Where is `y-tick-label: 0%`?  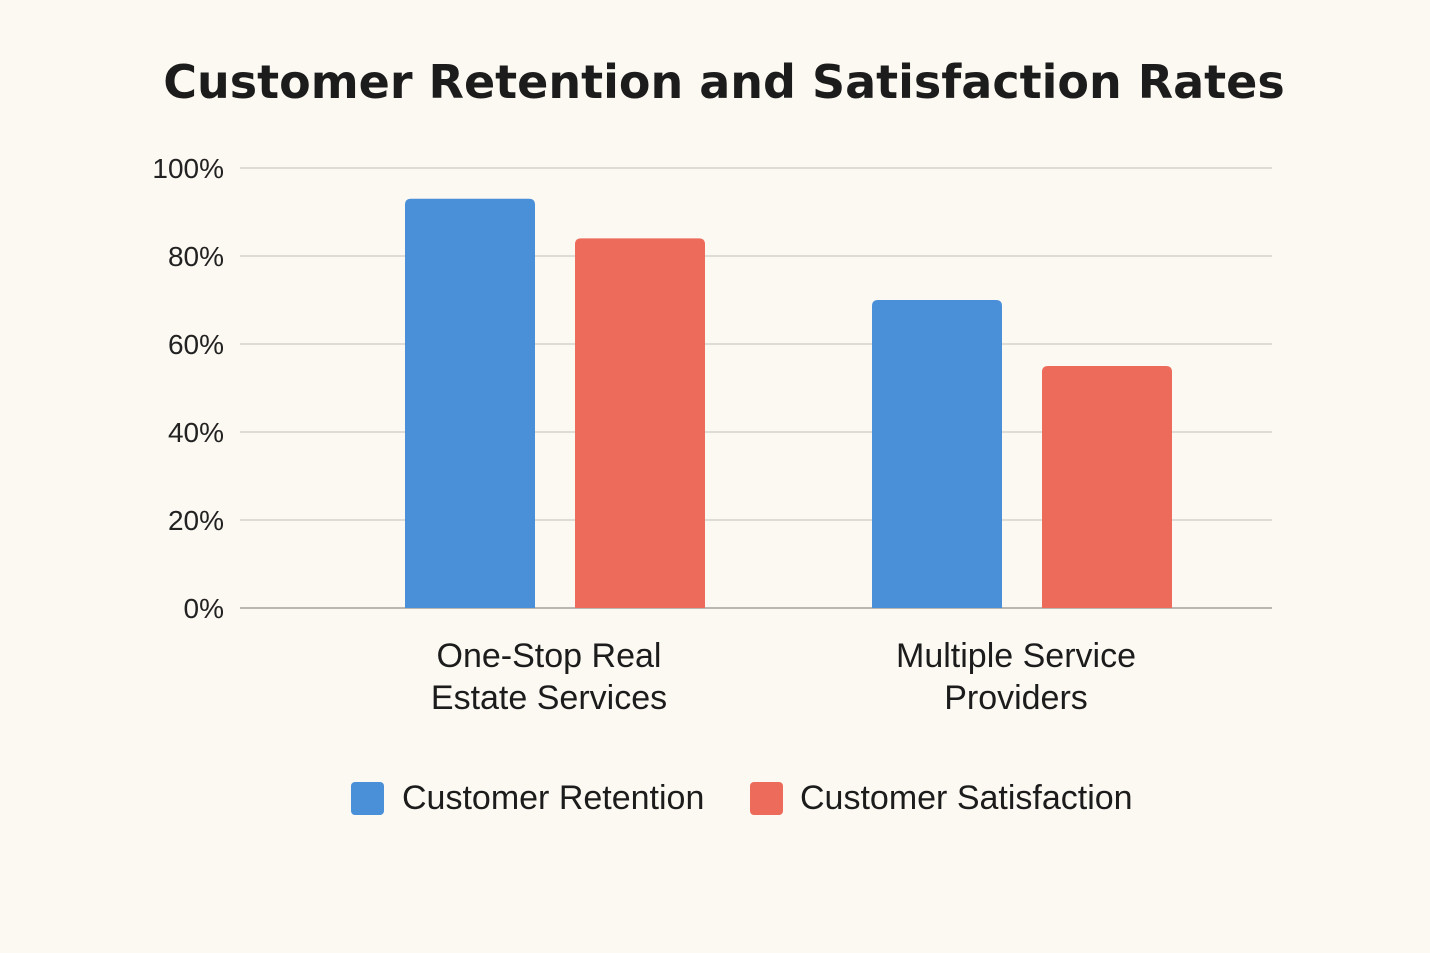 y-tick-label: 0% is located at coordinates (204, 608).